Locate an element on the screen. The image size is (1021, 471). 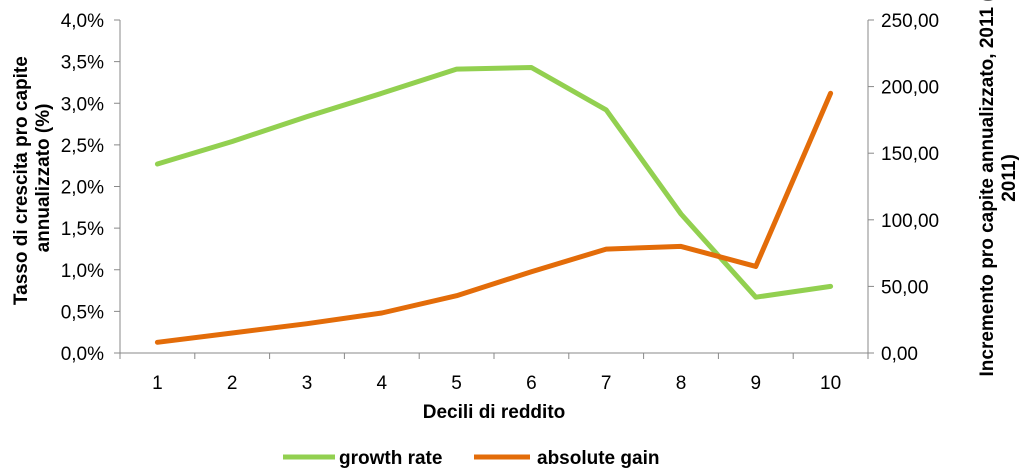
x-tick-label: 5 is located at coordinates (456, 383).